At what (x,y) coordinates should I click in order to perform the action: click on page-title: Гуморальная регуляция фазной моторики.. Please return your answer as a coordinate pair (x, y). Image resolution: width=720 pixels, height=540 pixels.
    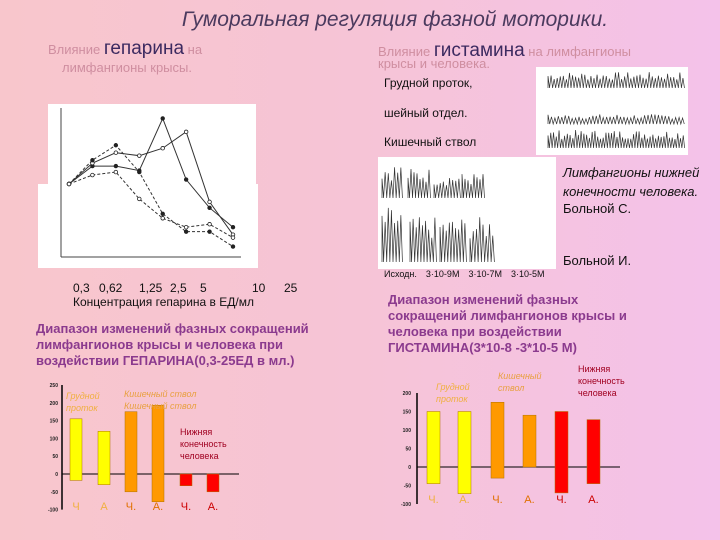
    Looking at the image, I should click on (395, 19).